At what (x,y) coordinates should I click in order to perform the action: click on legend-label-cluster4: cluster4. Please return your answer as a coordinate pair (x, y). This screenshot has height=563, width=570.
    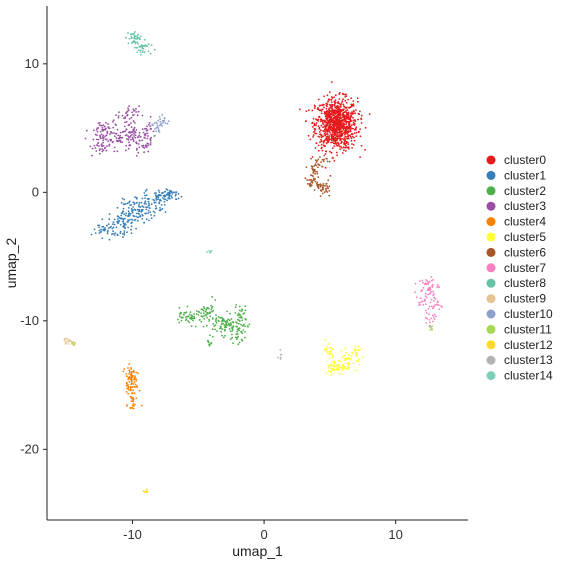
    Looking at the image, I should click on (525, 222).